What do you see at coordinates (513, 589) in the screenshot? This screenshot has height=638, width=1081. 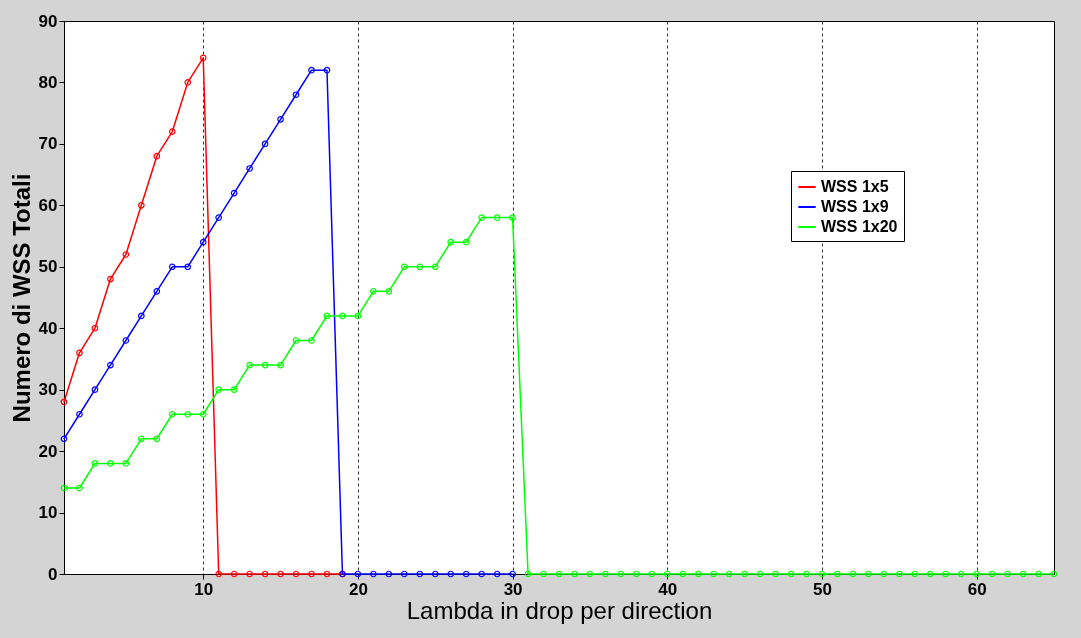 I see `x-tick-label: 30` at bounding box center [513, 589].